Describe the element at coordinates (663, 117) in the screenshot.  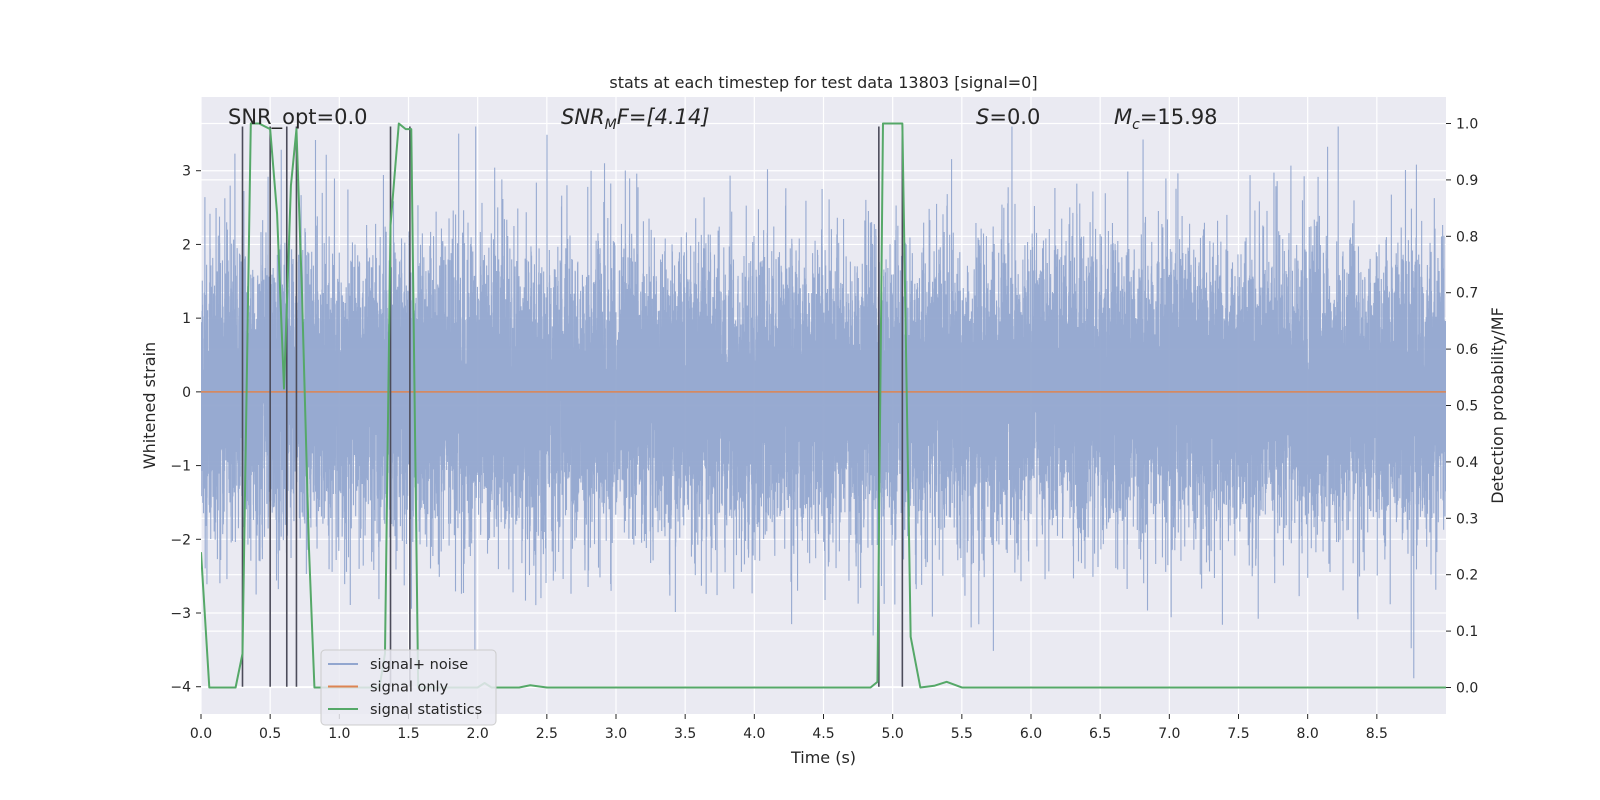
I see `annotation-snr-mf-rest: F=[4.14]` at that location.